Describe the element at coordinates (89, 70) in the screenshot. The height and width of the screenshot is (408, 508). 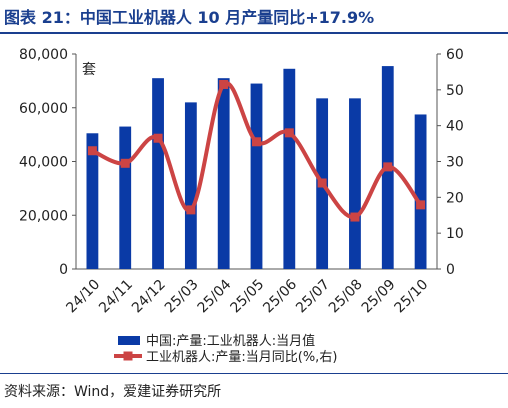
I see `unit-label: 套` at that location.